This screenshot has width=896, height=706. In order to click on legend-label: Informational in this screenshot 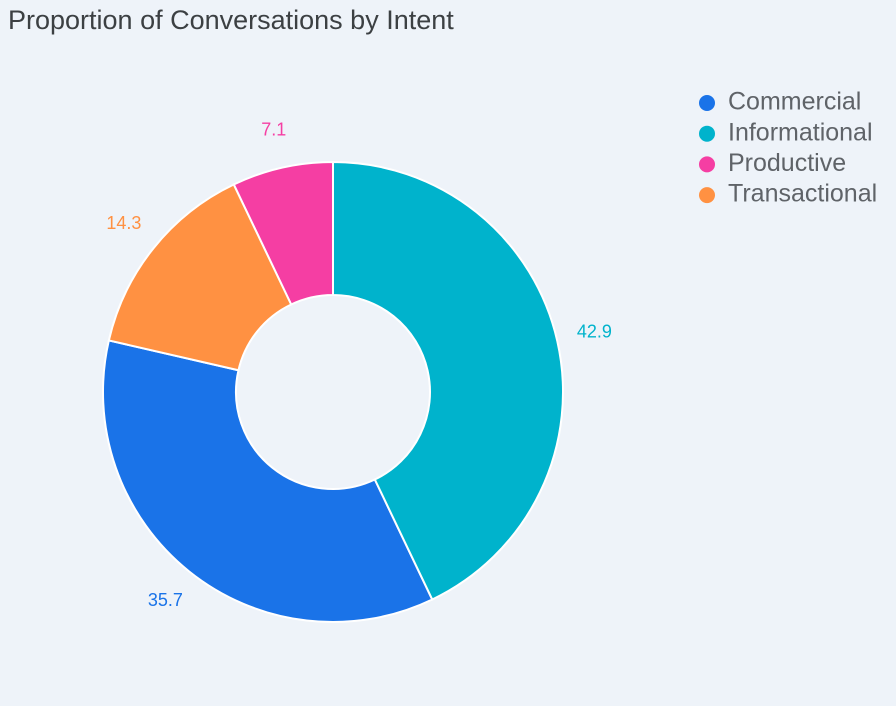, I will do `click(800, 132)`.